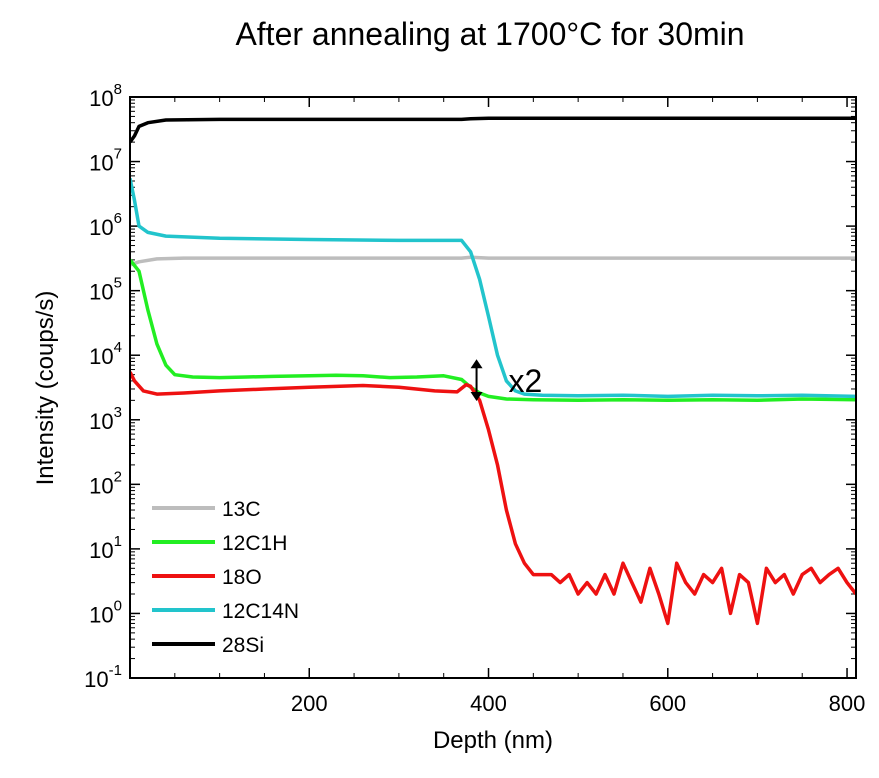 Image resolution: width=879 pixels, height=778 pixels. What do you see at coordinates (105, 354) in the screenshot?
I see `y-tick-label: 10⁴` at bounding box center [105, 354].